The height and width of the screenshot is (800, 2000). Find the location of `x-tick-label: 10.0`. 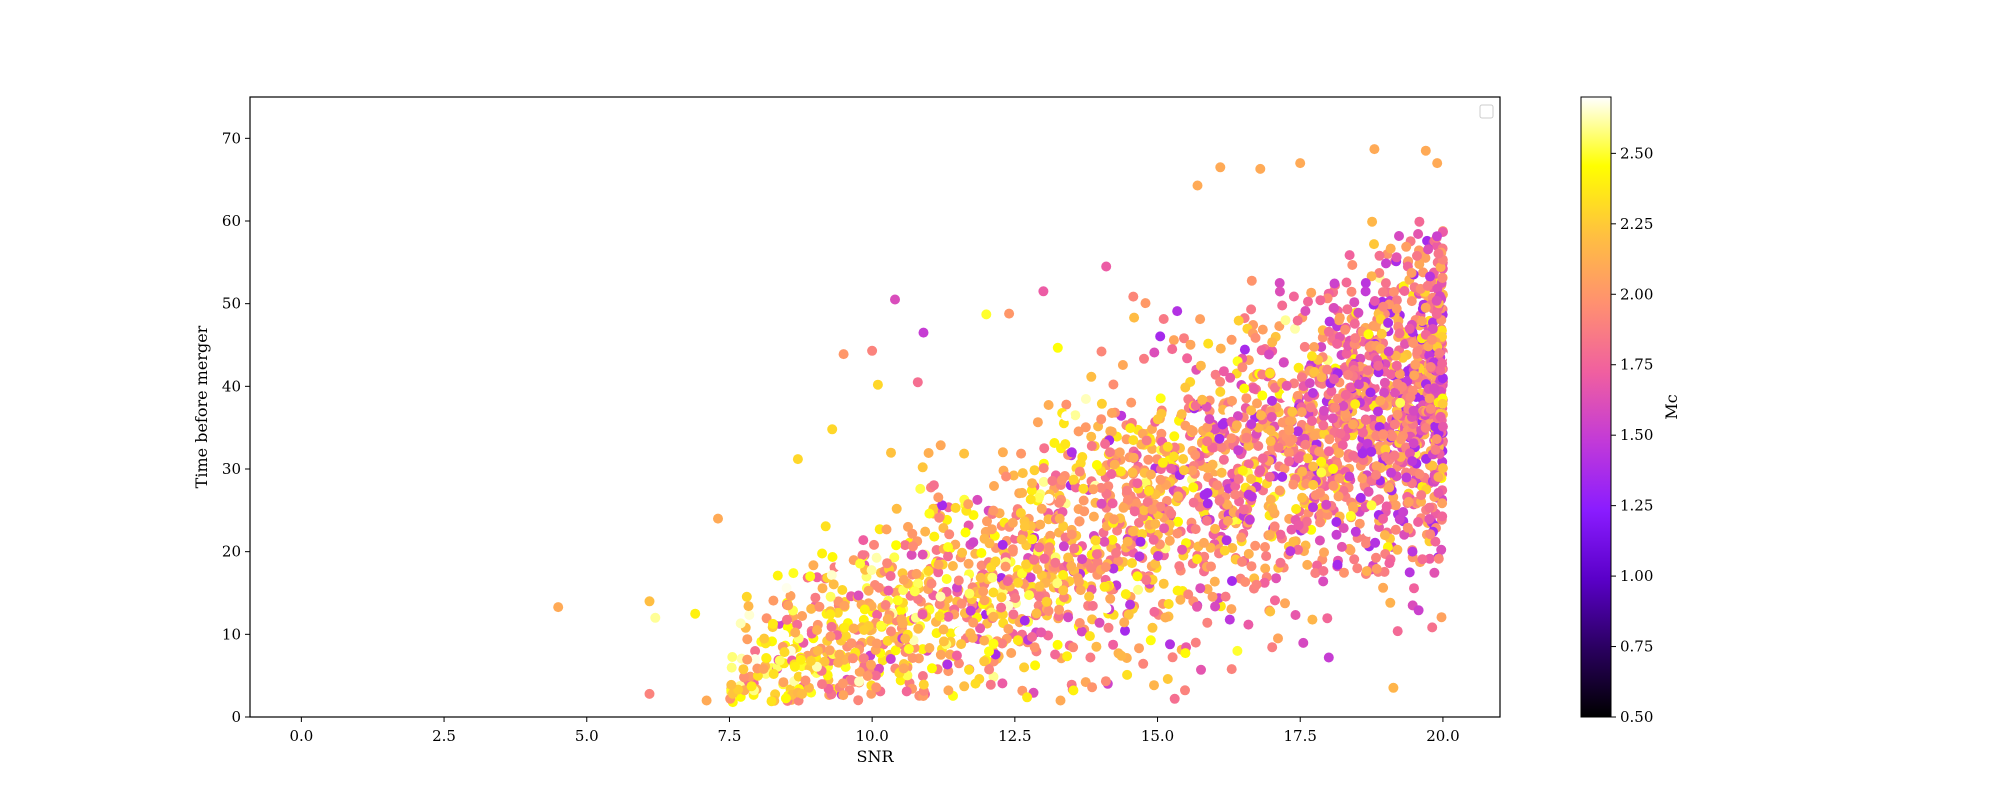

x-tick-label: 10.0 is located at coordinates (871, 736).